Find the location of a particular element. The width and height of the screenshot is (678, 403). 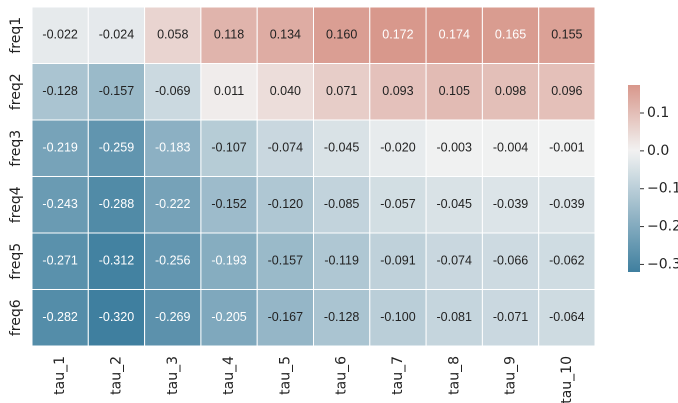

cell-label: 0.058 is located at coordinates (172, 35).